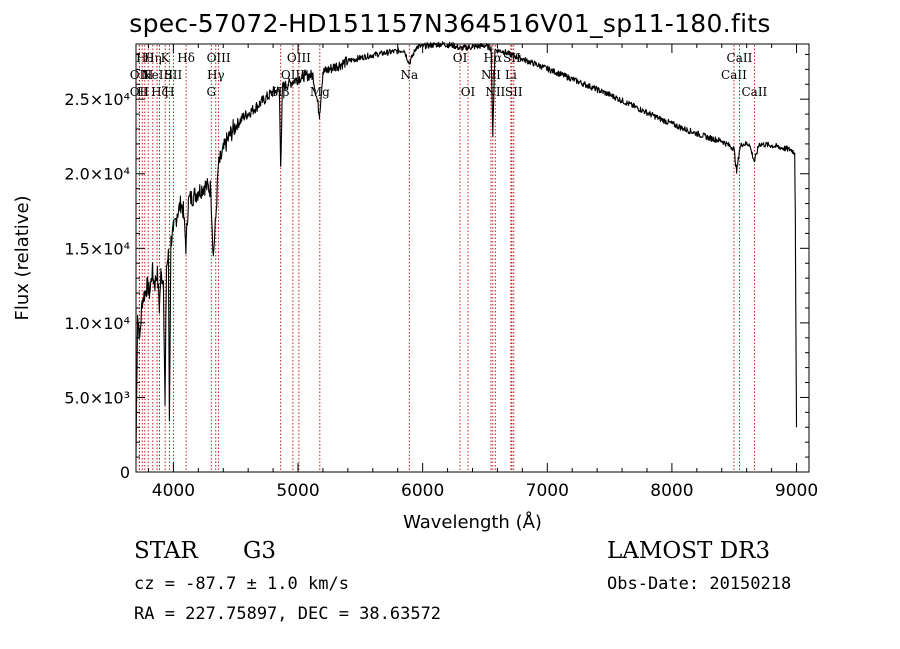 The height and width of the screenshot is (649, 900). Describe the element at coordinates (796, 491) in the screenshot. I see `x-tick-label: 9000` at that location.